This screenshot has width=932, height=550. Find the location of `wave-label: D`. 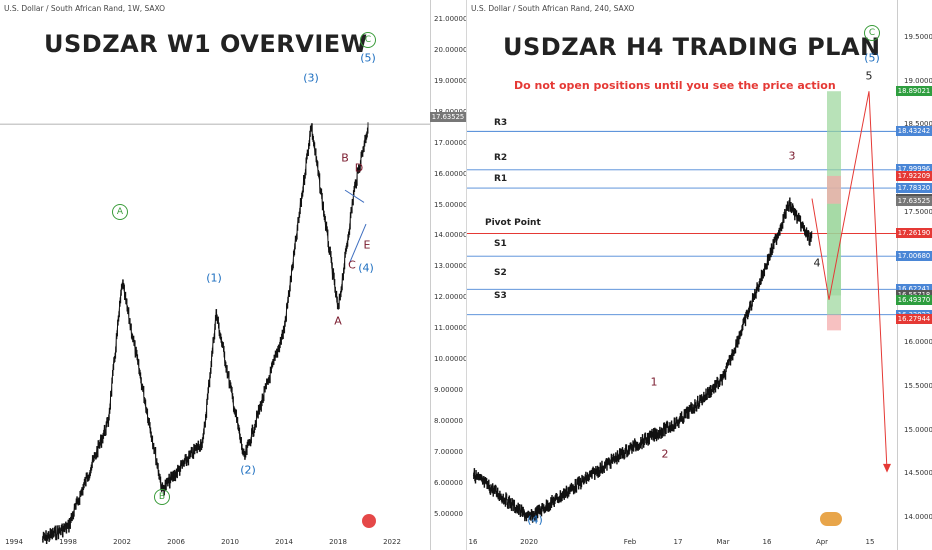

wave-label: D is located at coordinates (359, 168).